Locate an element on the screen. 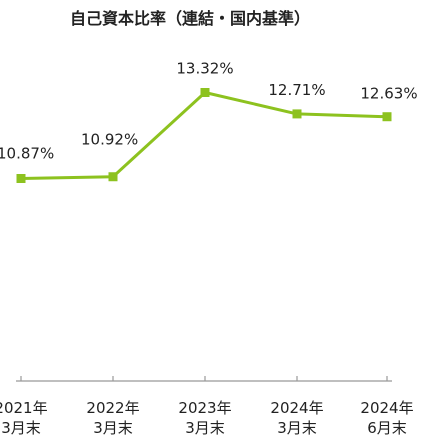  x-axis is located at coordinates (204, 379).